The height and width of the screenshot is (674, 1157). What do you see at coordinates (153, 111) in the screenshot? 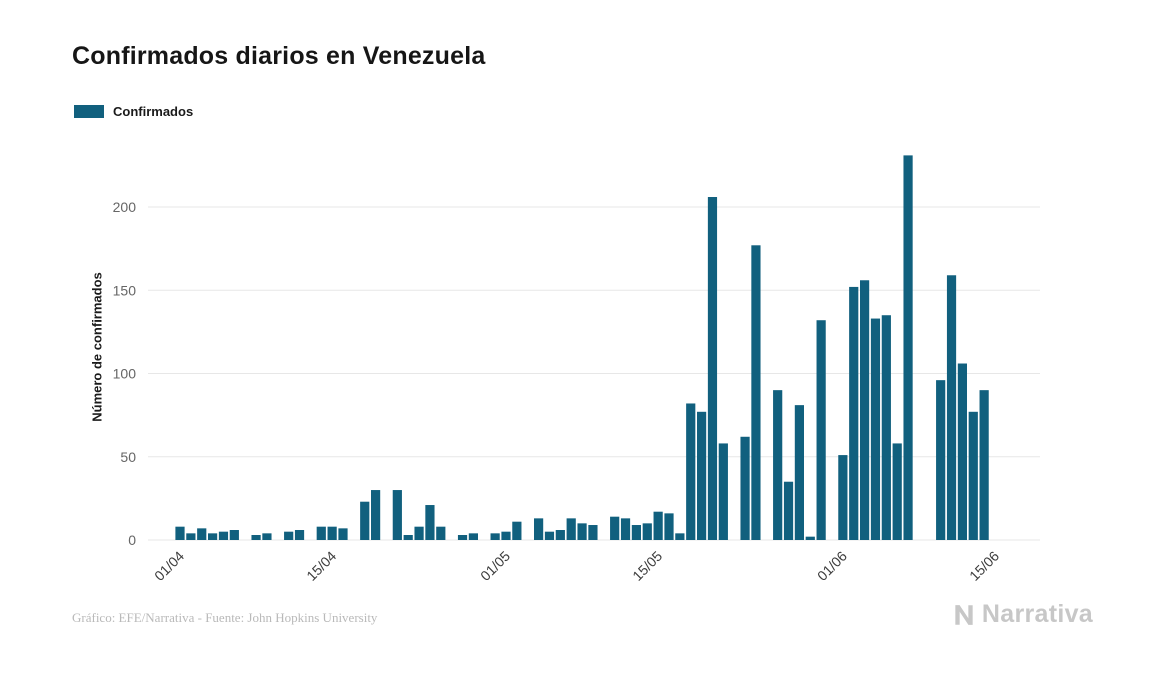
I see `legend-label: Confirmados` at bounding box center [153, 111].